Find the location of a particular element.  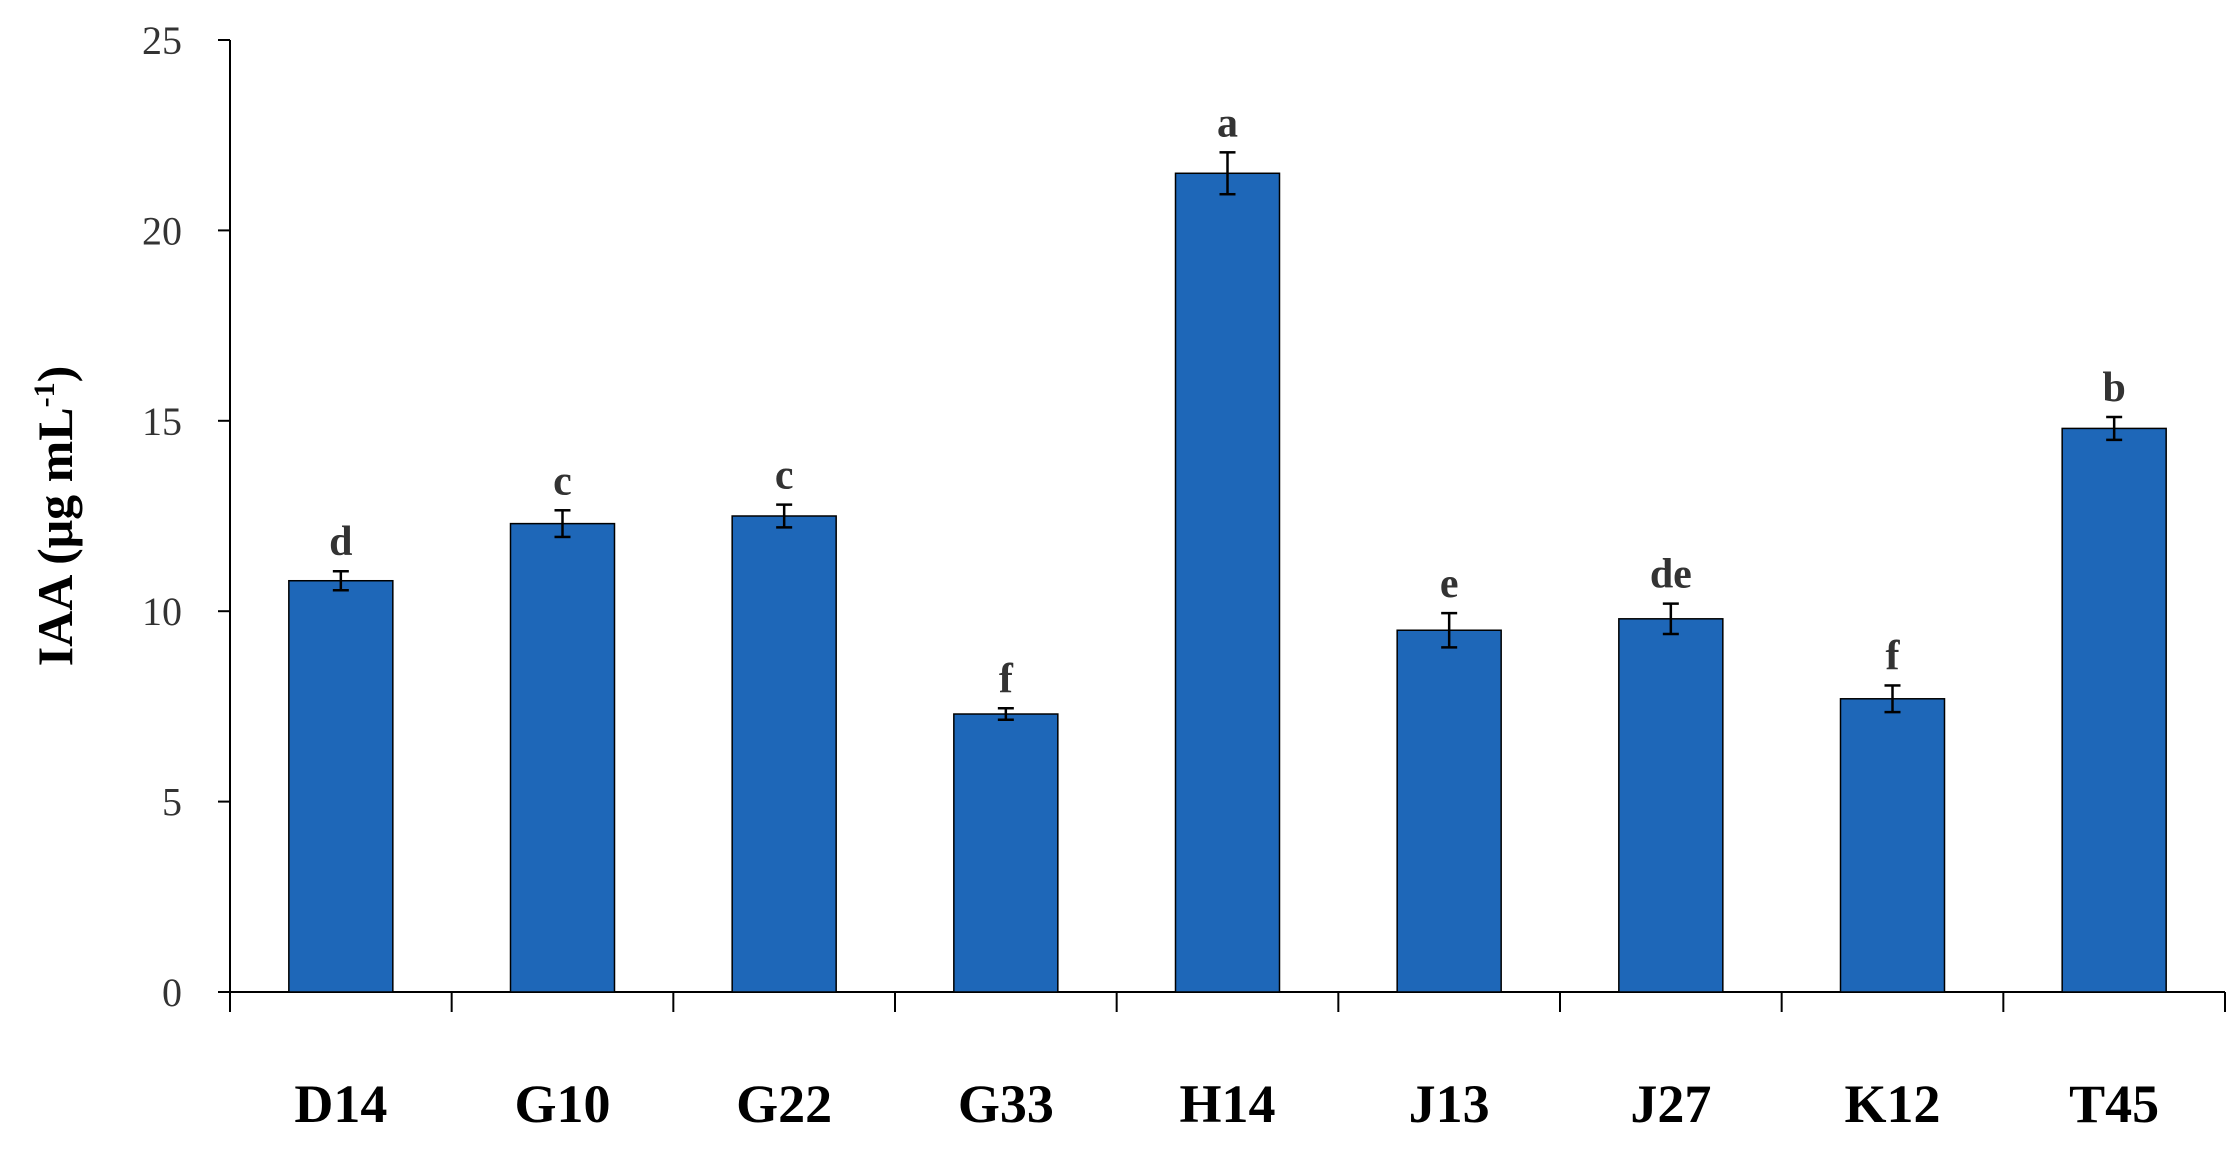

error-bar-g10 is located at coordinates (562, 524).